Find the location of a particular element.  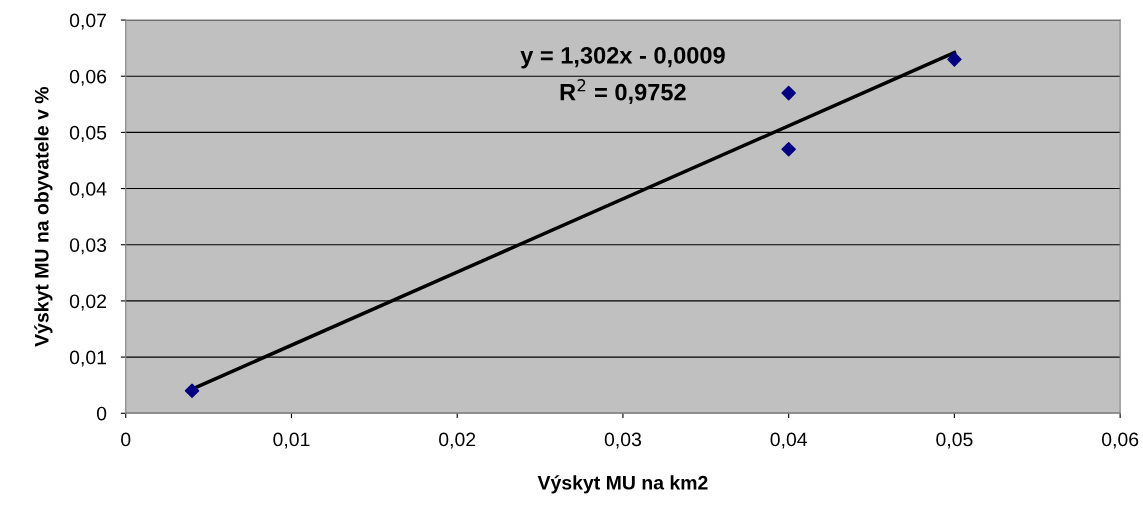

annotation: y = 1,302x - 0,0009 is located at coordinates (622, 58).